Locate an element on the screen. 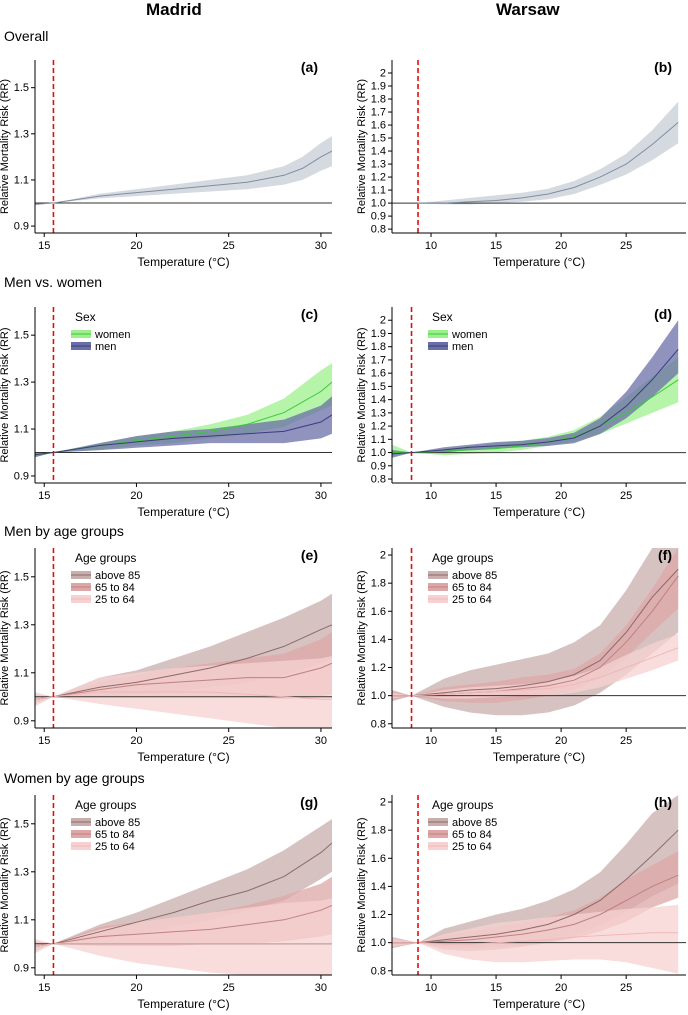  row-title-women-by-age: Women by age groups is located at coordinates (74, 778).